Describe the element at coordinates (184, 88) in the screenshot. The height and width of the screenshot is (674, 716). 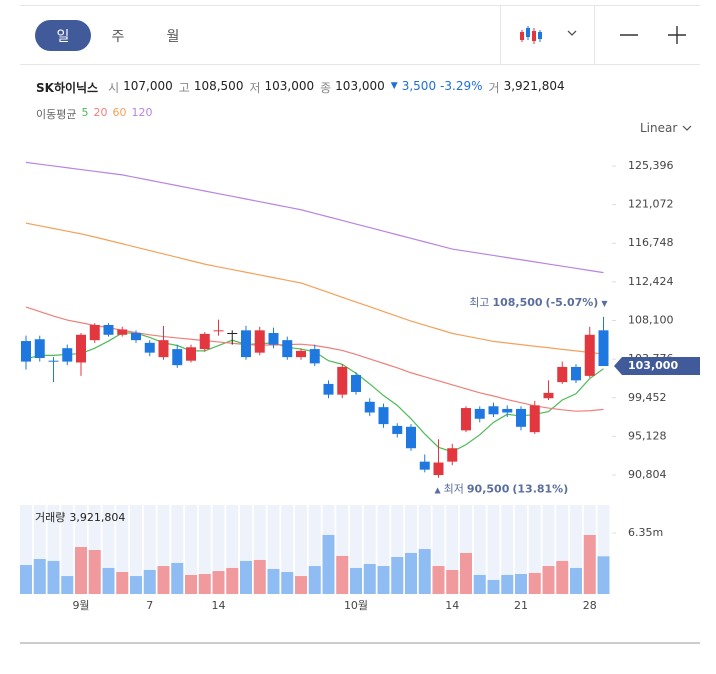
I see `quote-label: 고` at that location.